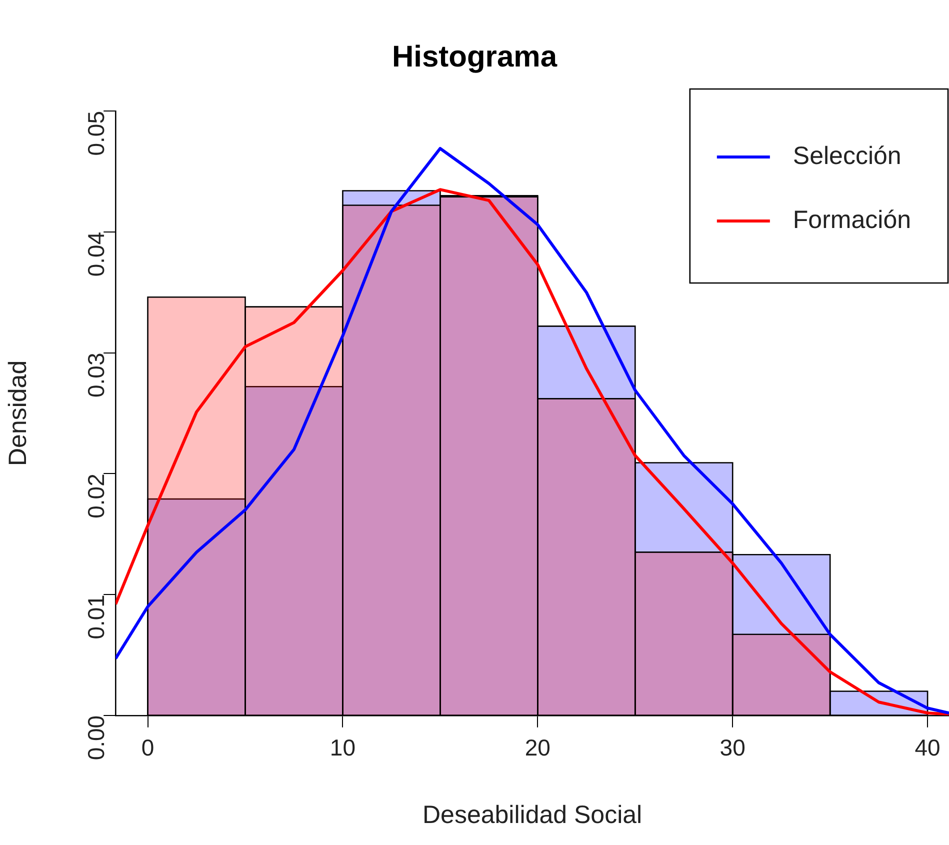  What do you see at coordinates (95, 737) in the screenshot?
I see `y-tick-label: 0.00` at bounding box center [95, 737].